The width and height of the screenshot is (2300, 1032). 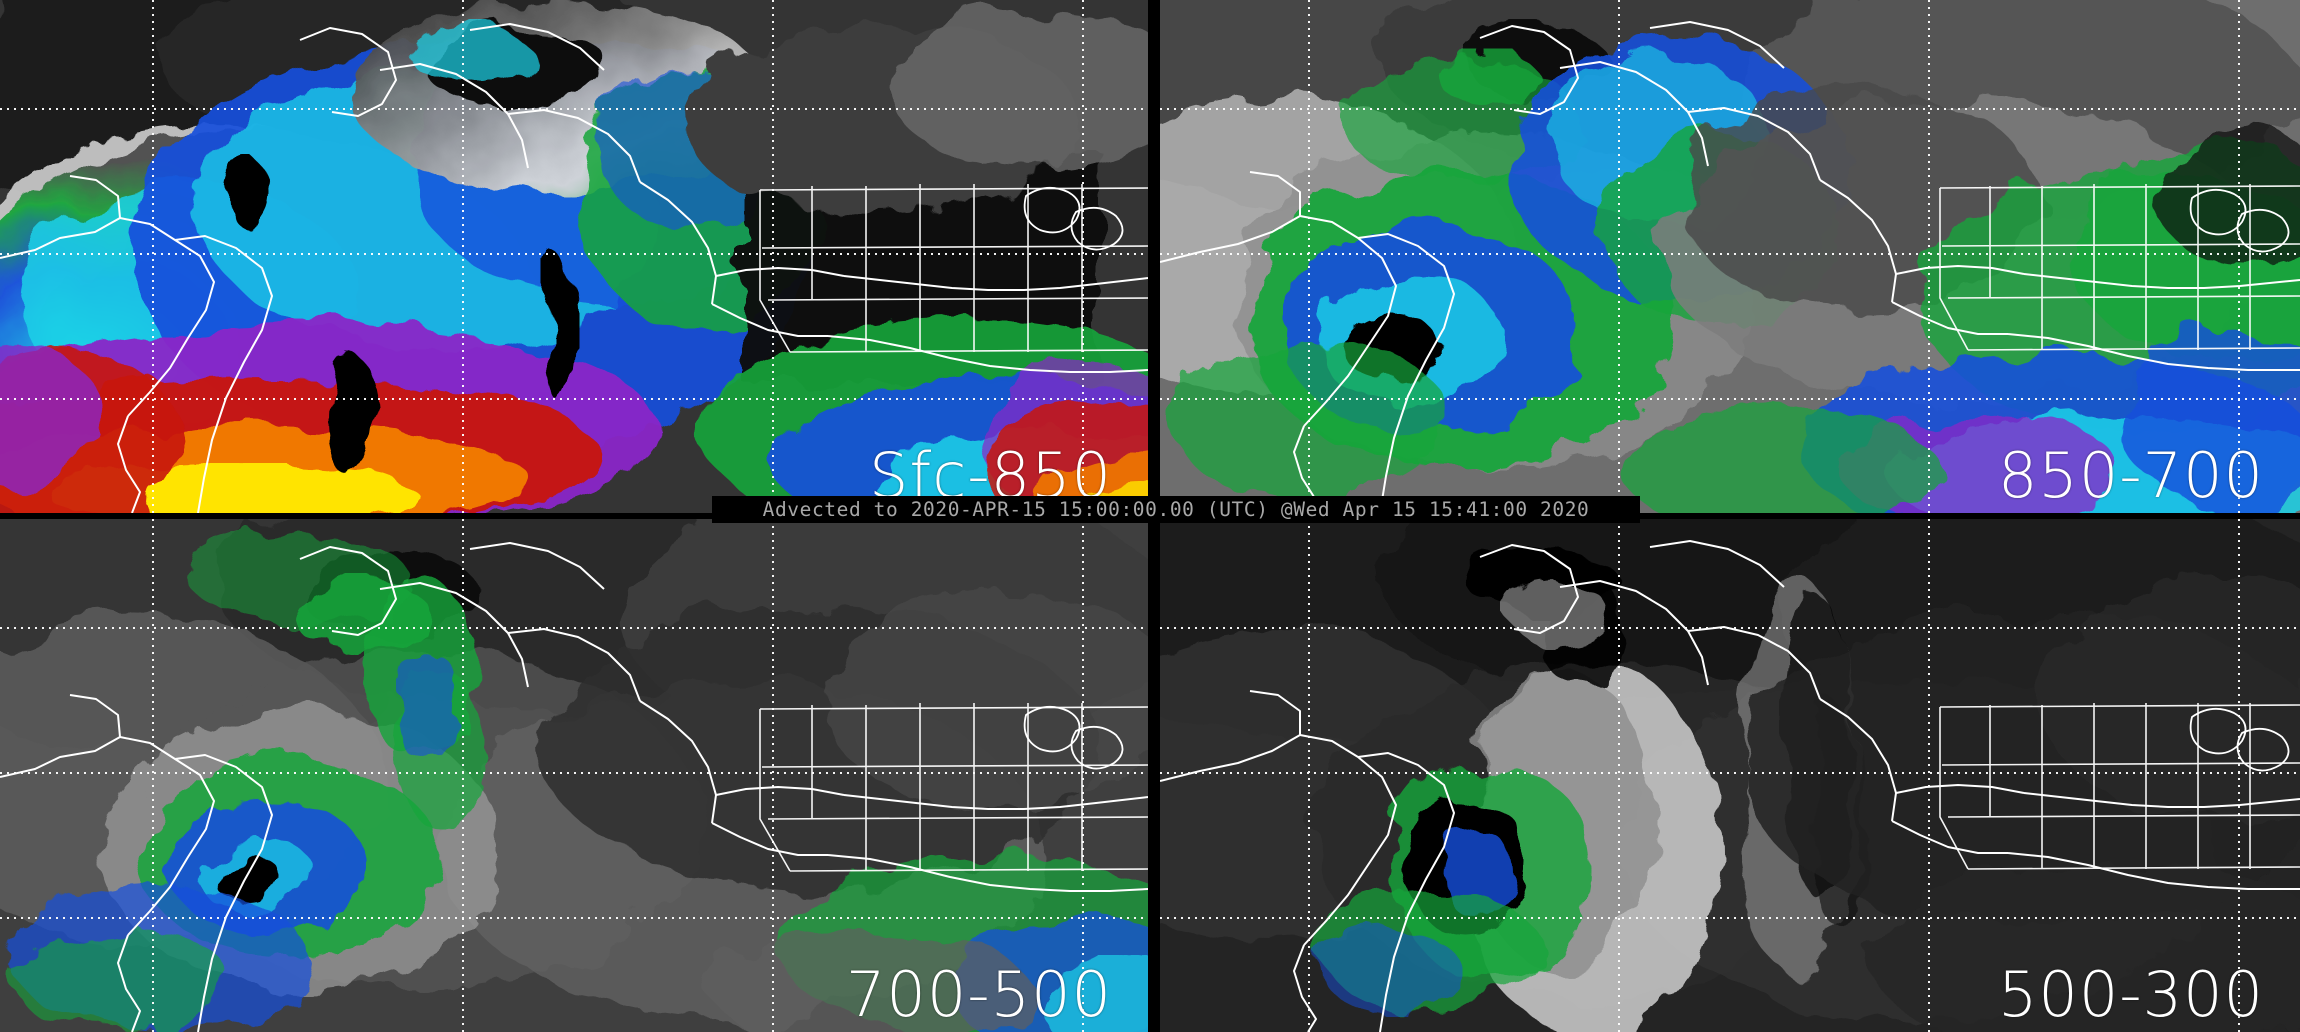 I want to click on panel-label-850-700: 850-700, so click(x=2130, y=475).